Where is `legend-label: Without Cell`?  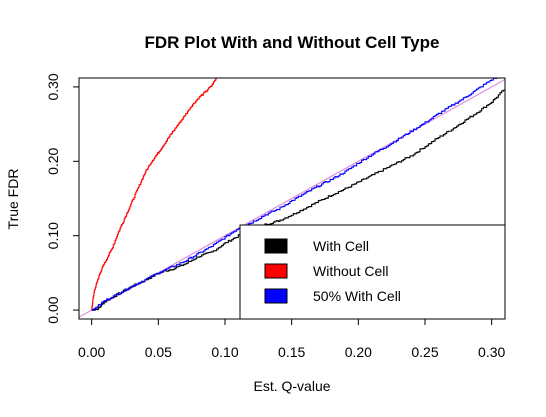
legend-label: Without Cell is located at coordinates (350, 271).